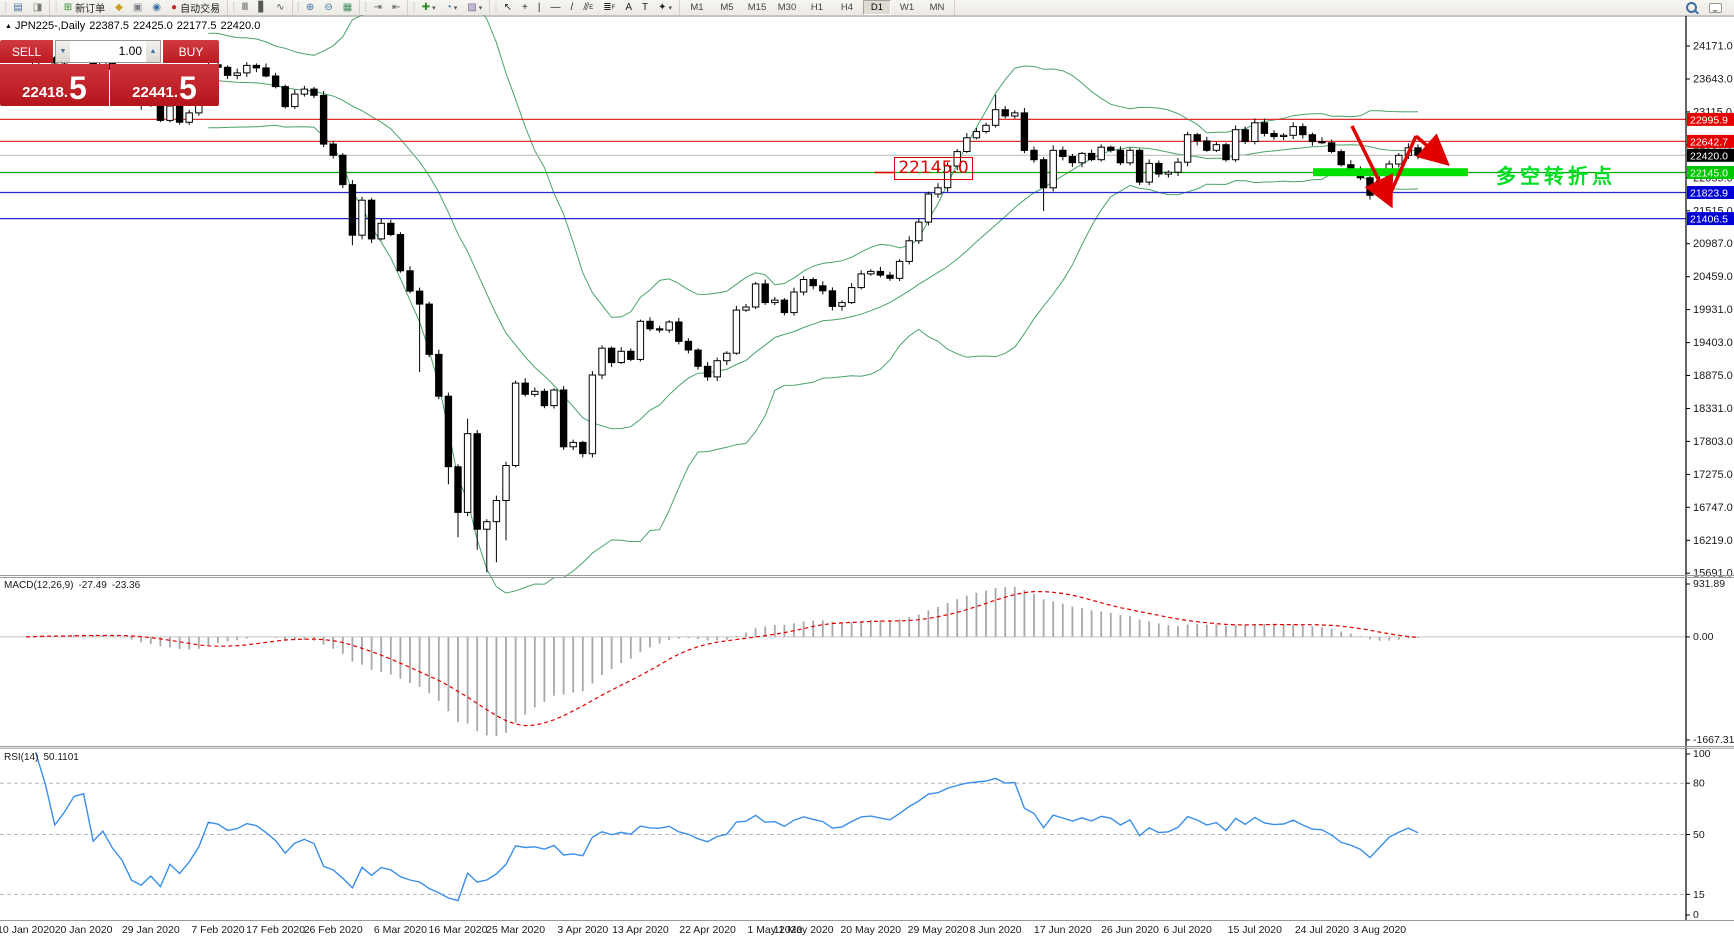 Image resolution: width=1734 pixels, height=948 pixels. Describe the element at coordinates (448, 7) in the screenshot. I see `periods-icon: ◔` at that location.